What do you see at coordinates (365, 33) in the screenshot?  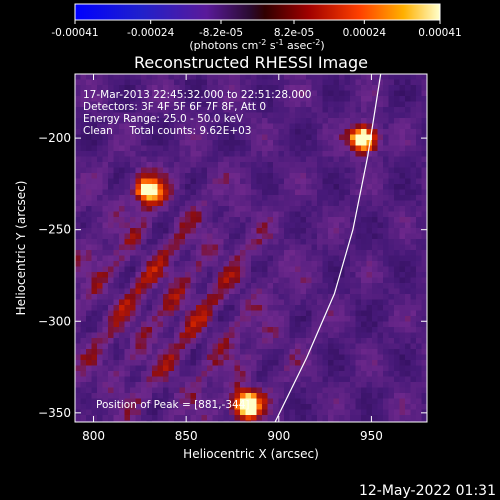 I see `colorbar-tick-label: 0.00024` at bounding box center [365, 33].